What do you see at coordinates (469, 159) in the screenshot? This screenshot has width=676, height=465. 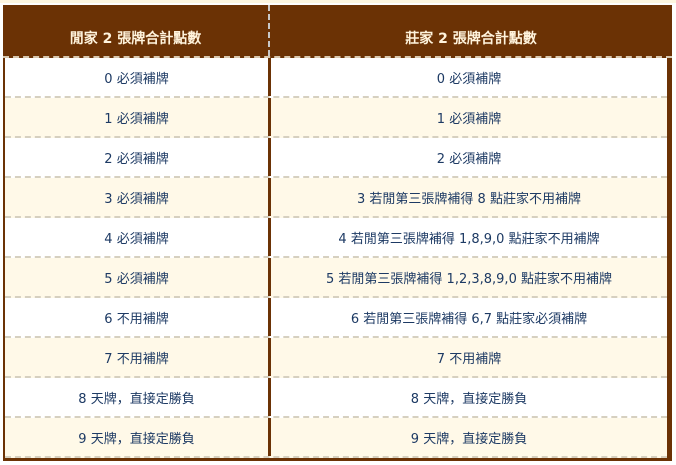 I see `banker-rule-cell: 2 必須補牌` at bounding box center [469, 159].